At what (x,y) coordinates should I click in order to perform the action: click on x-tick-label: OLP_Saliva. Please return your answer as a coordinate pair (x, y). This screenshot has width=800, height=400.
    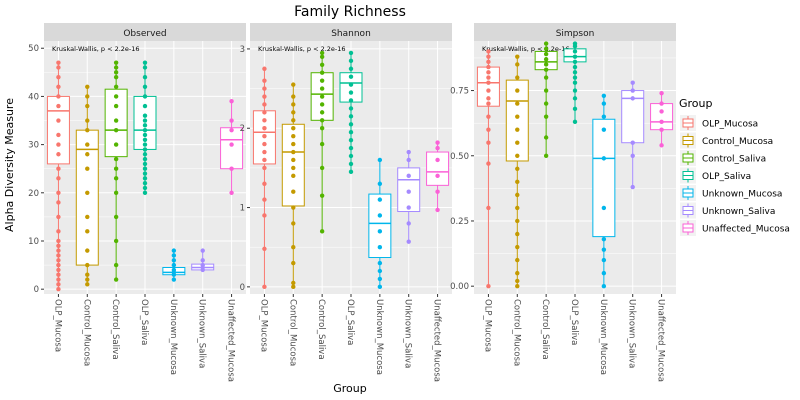
    Looking at the image, I should click on (350, 322).